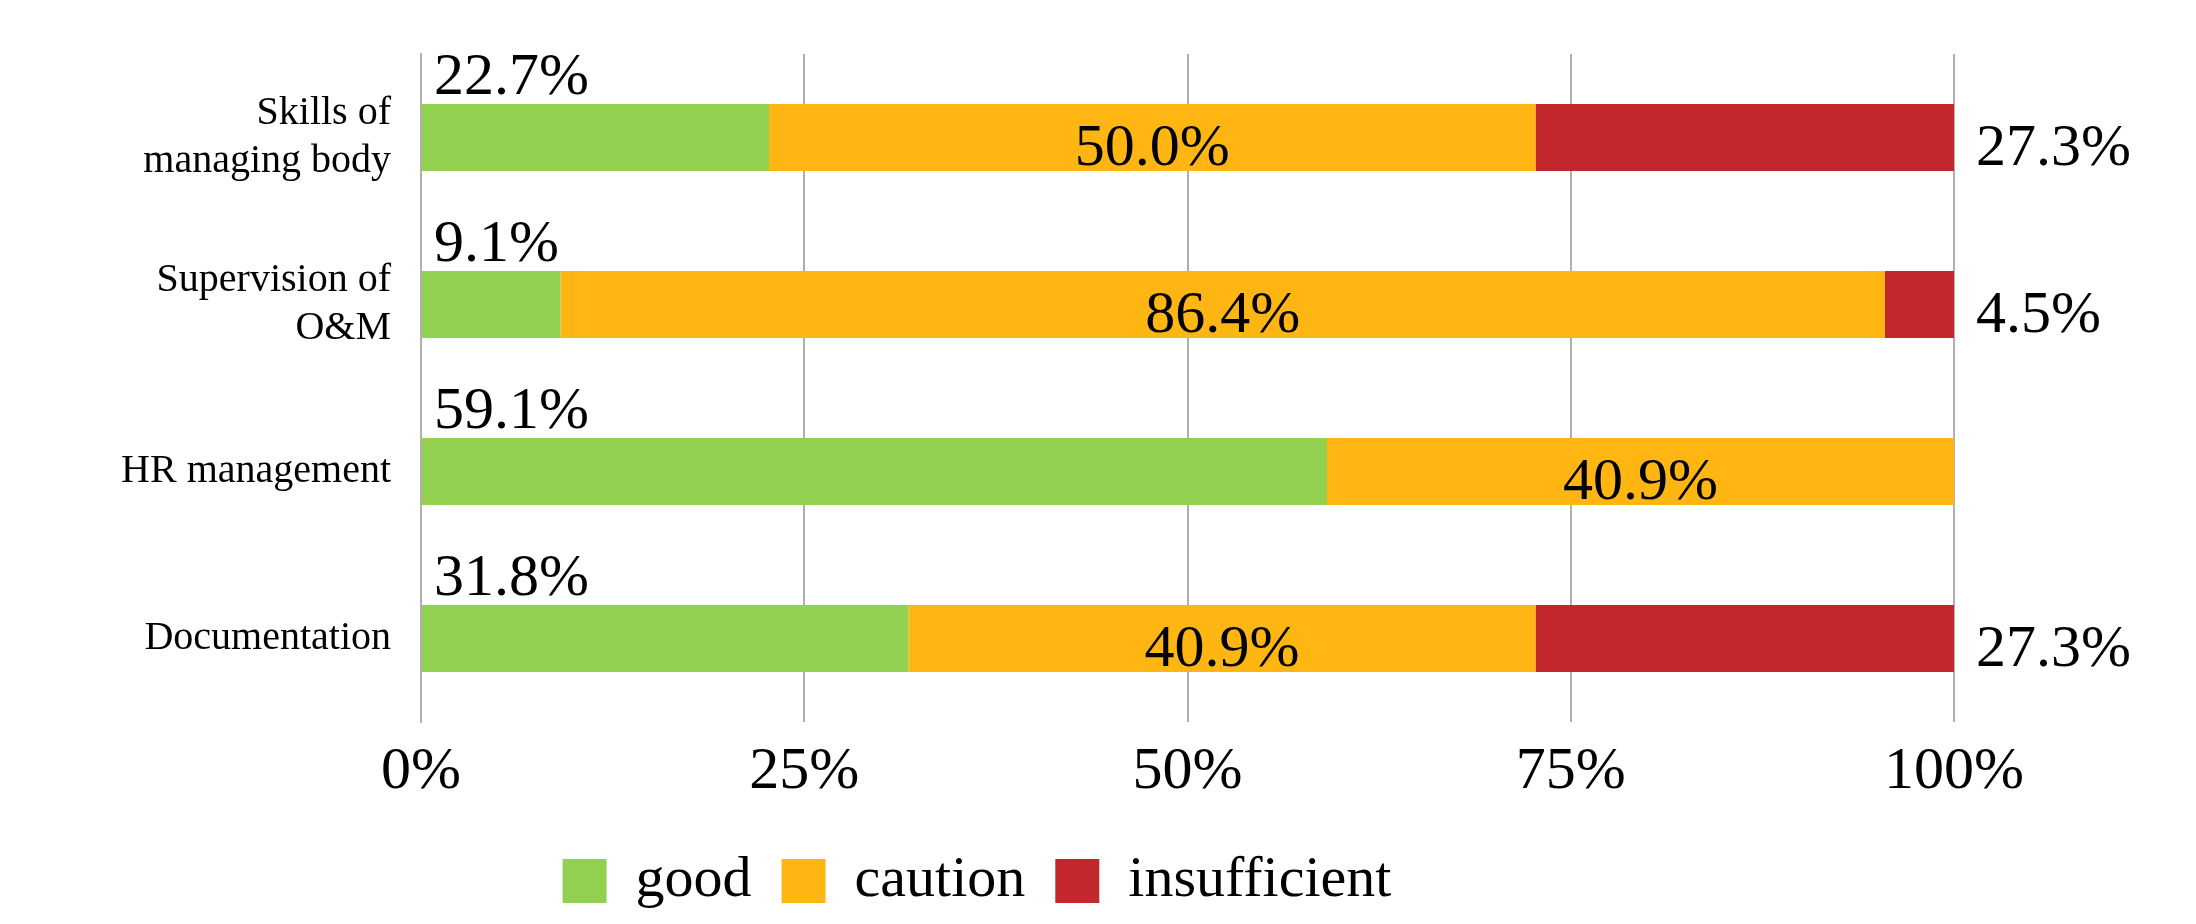 The height and width of the screenshot is (924, 2196). I want to click on x-tick-label: 25%, so click(804, 767).